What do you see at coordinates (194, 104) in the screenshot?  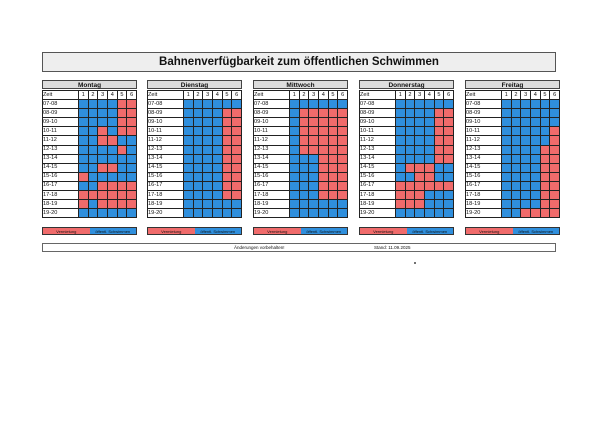 I see `table-row: 07-08` at bounding box center [194, 104].